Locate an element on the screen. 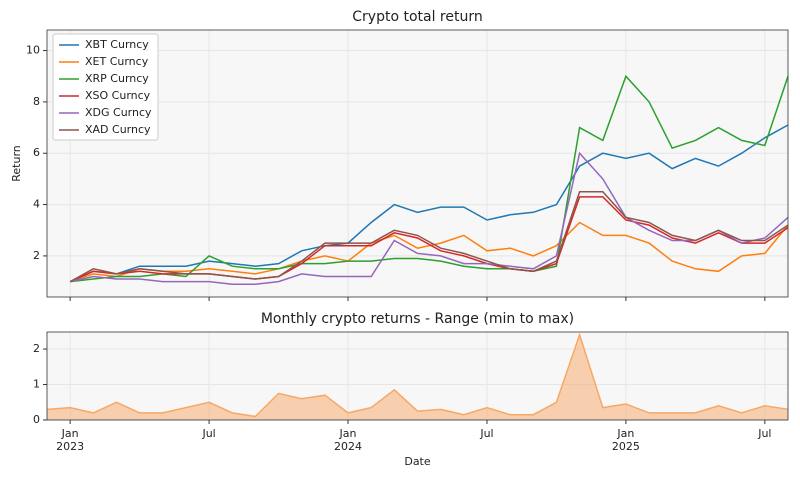  y-tick-label: 6 is located at coordinates (36, 152).